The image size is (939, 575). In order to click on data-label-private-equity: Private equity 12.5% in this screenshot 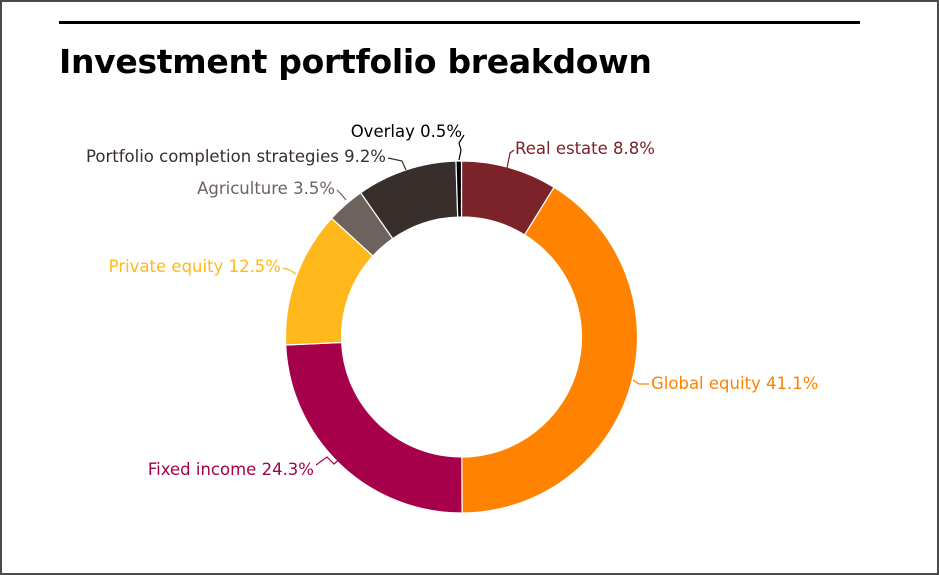, I will do `click(195, 266)`.